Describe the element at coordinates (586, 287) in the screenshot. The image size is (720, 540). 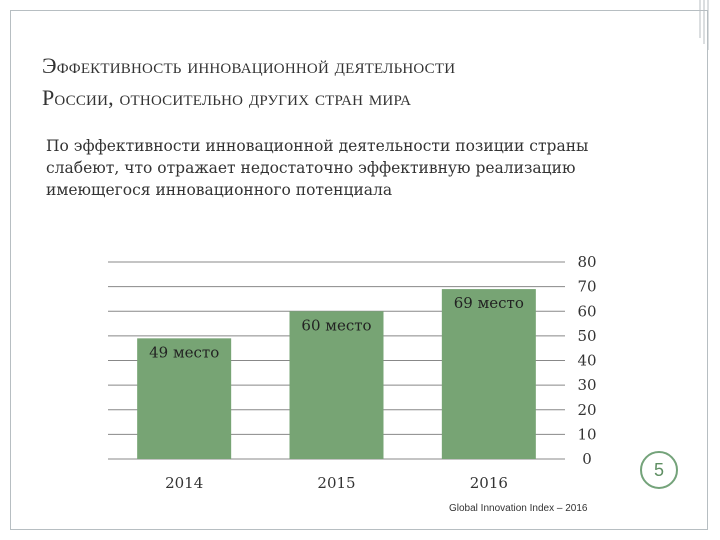
I see `y-tick-label: 70` at that location.